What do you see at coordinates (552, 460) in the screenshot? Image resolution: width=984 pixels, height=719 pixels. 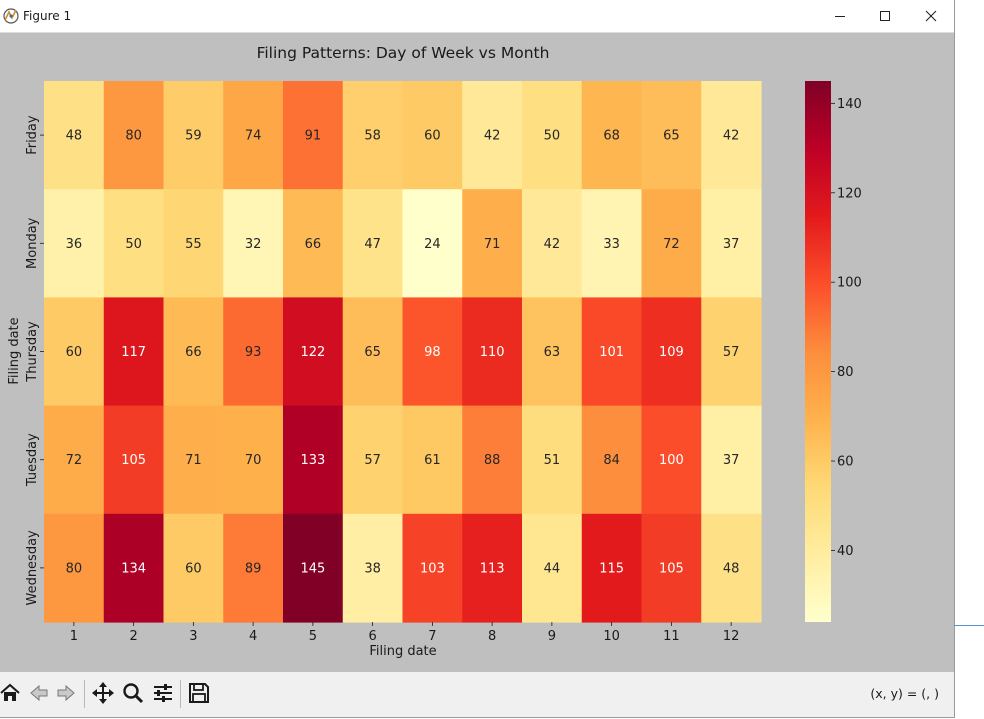 I see `cell-value-label: 51` at bounding box center [552, 460].